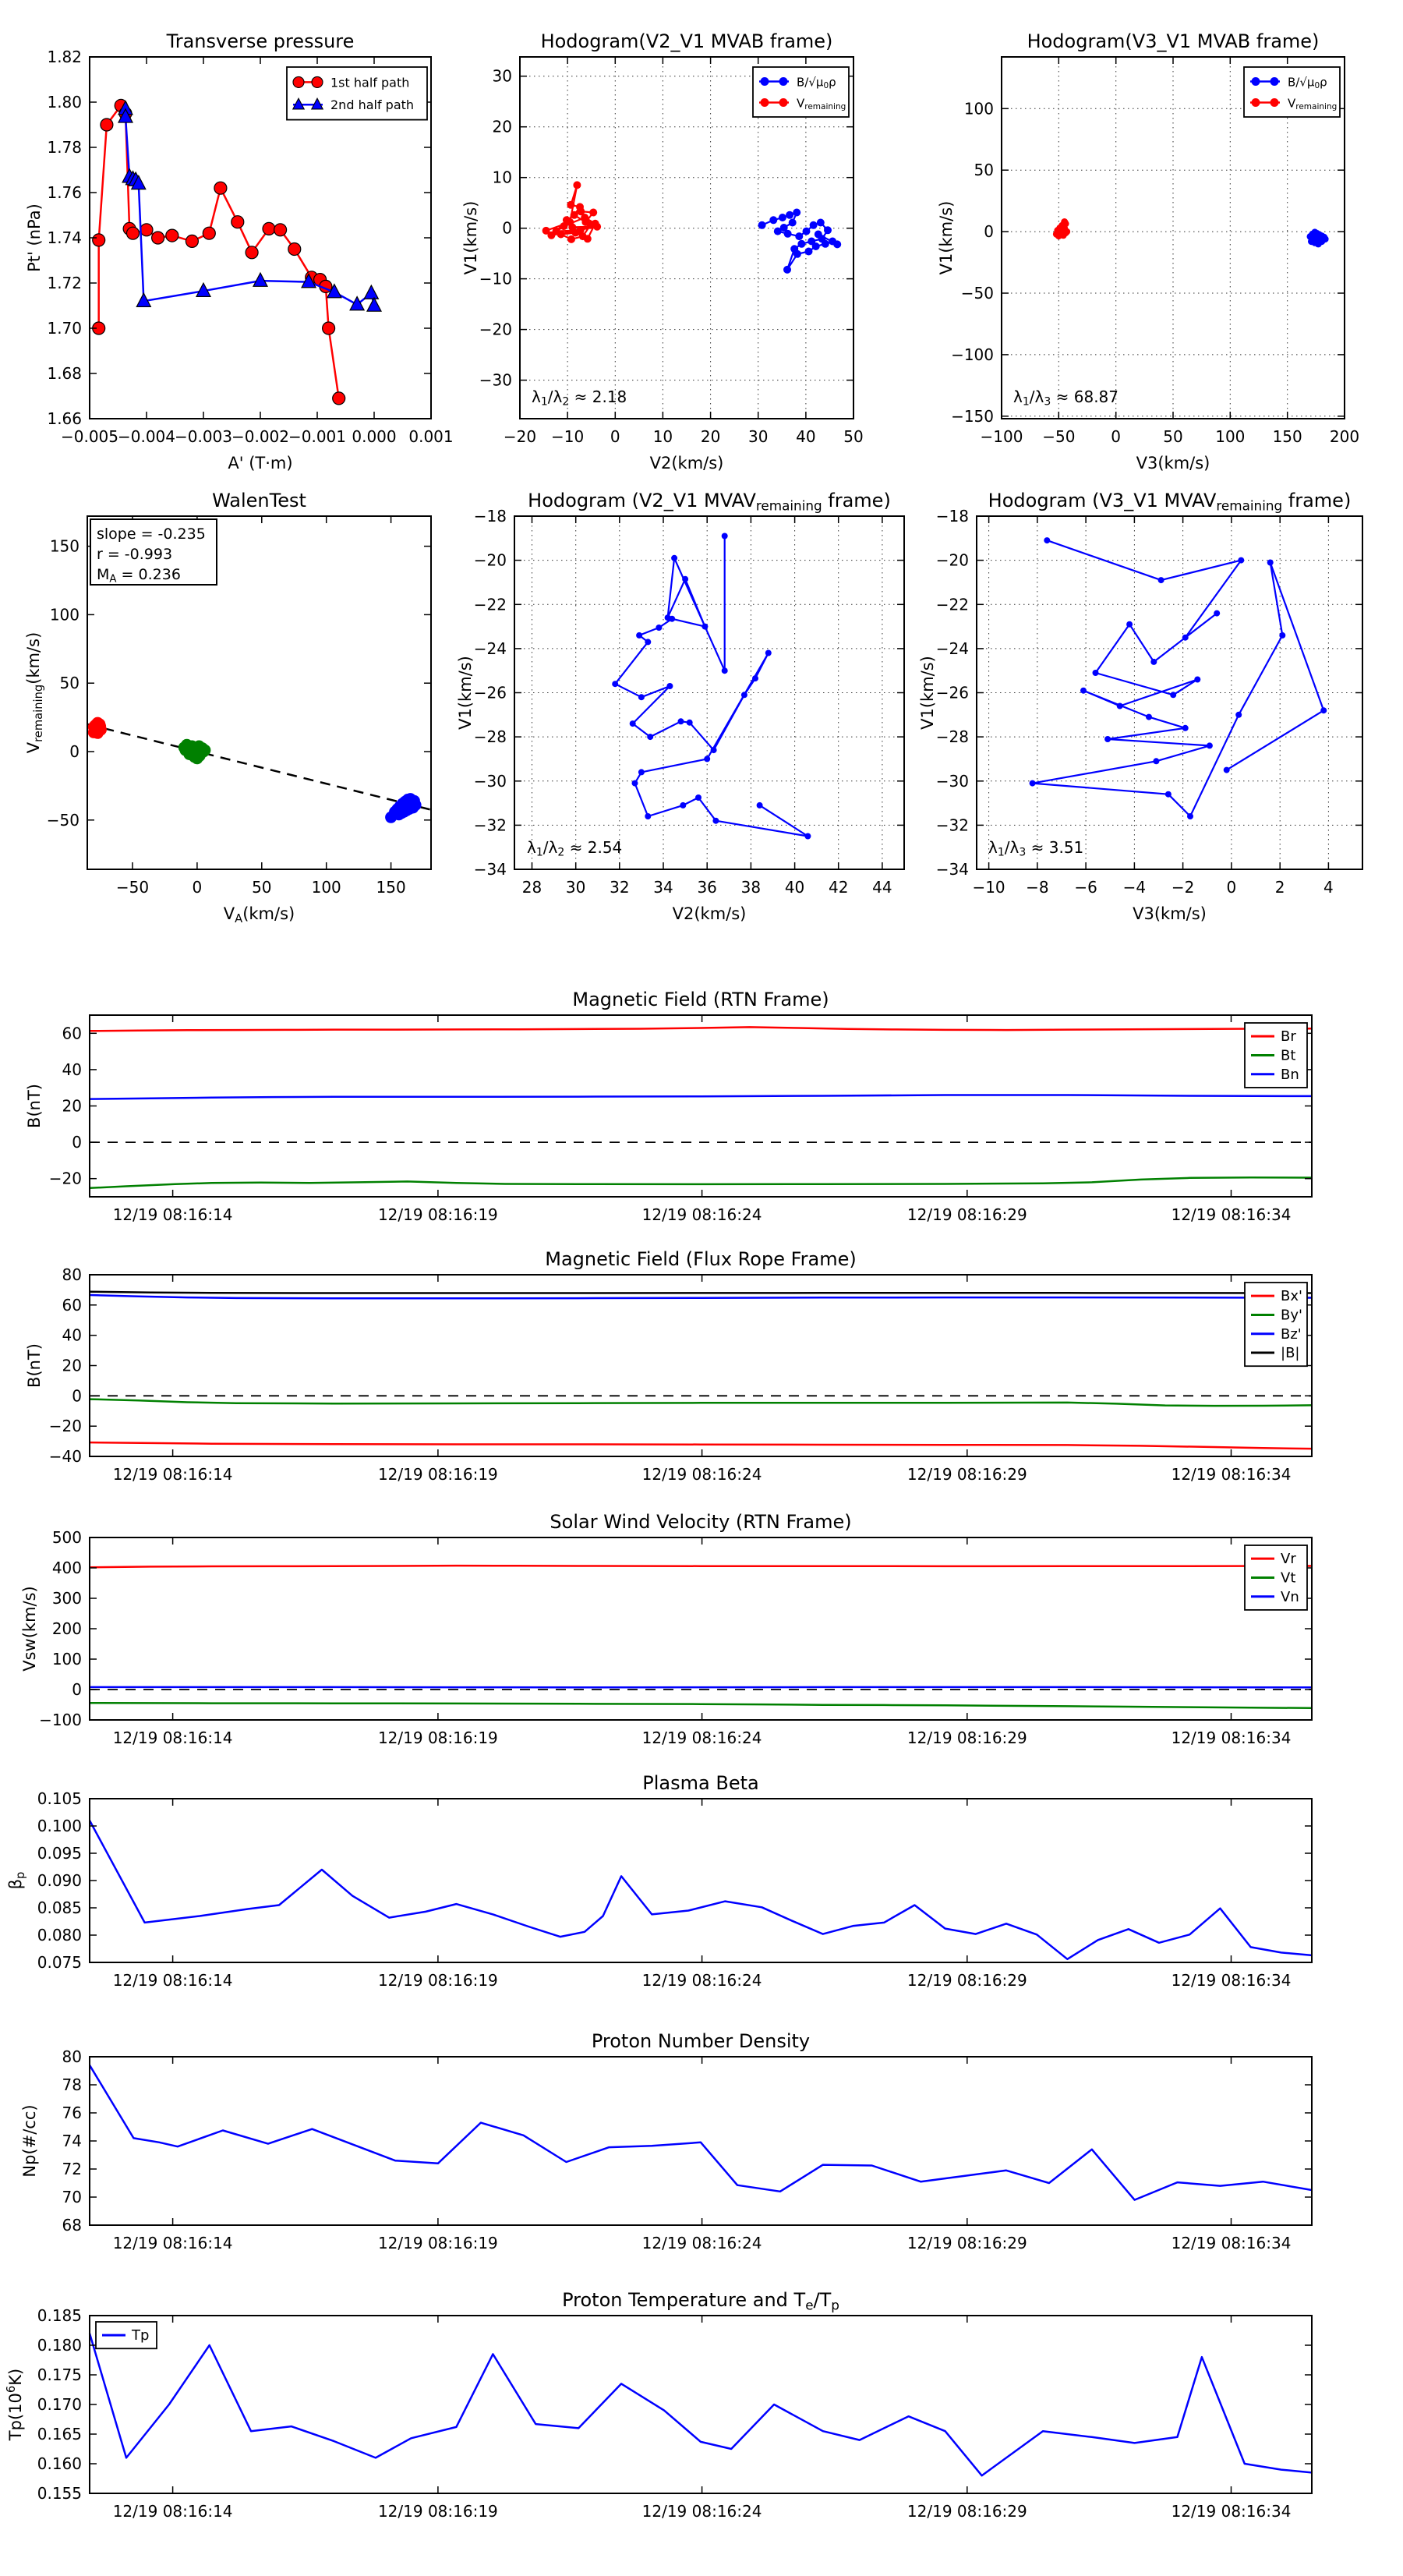  I want to click on y-tick-label: 300, so click(67, 1598).